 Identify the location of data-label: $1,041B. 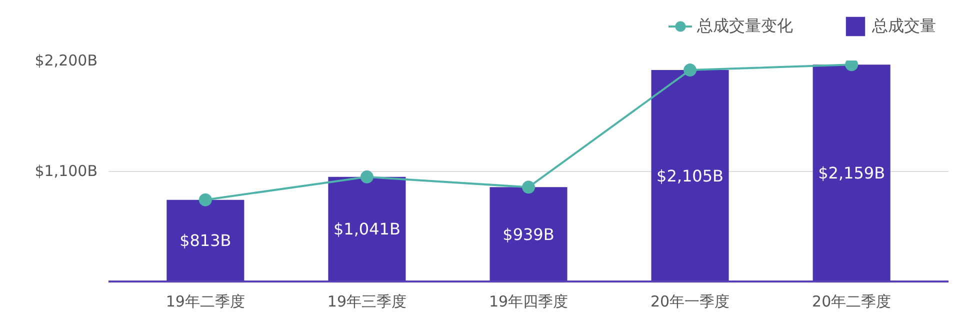
(366, 229).